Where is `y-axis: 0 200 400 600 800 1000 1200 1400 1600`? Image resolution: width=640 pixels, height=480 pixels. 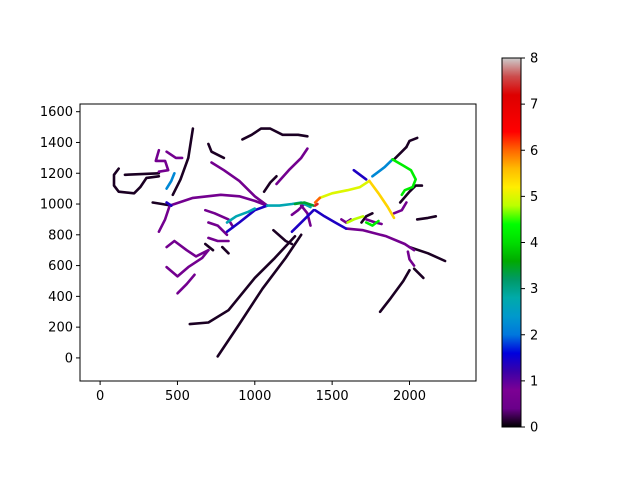 y-axis: 0 200 400 600 800 1000 1200 1400 1600 is located at coordinates (60, 235).